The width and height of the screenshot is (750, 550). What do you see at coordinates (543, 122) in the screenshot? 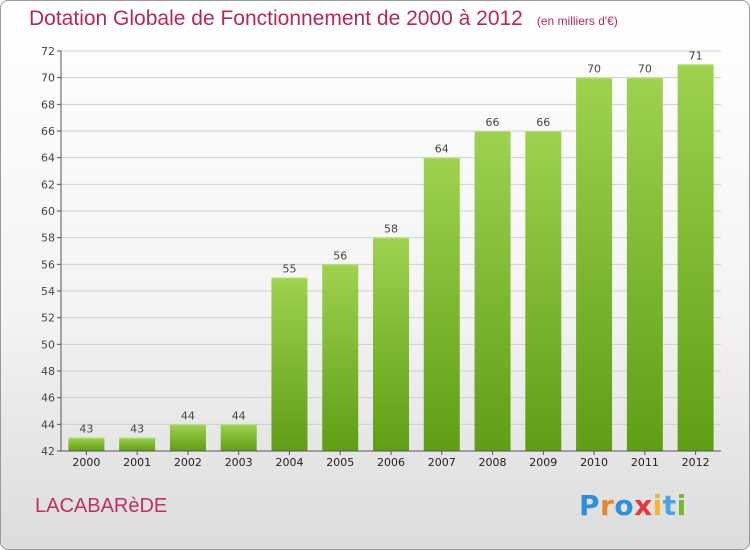
I see `value-label-2009: 66` at bounding box center [543, 122].